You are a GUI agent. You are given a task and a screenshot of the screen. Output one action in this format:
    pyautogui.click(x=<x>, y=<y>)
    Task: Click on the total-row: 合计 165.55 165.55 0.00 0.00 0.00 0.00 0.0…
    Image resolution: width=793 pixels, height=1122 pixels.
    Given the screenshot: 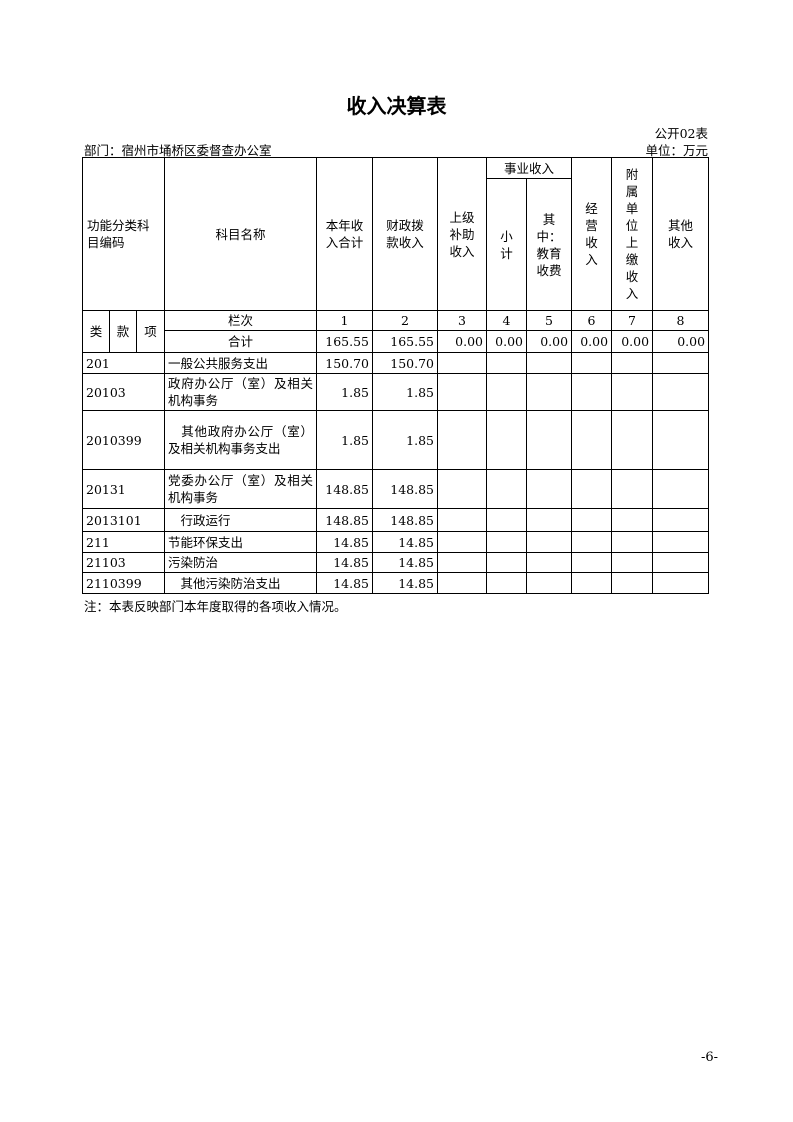 What is the action you would take?
    pyautogui.click(x=396, y=341)
    